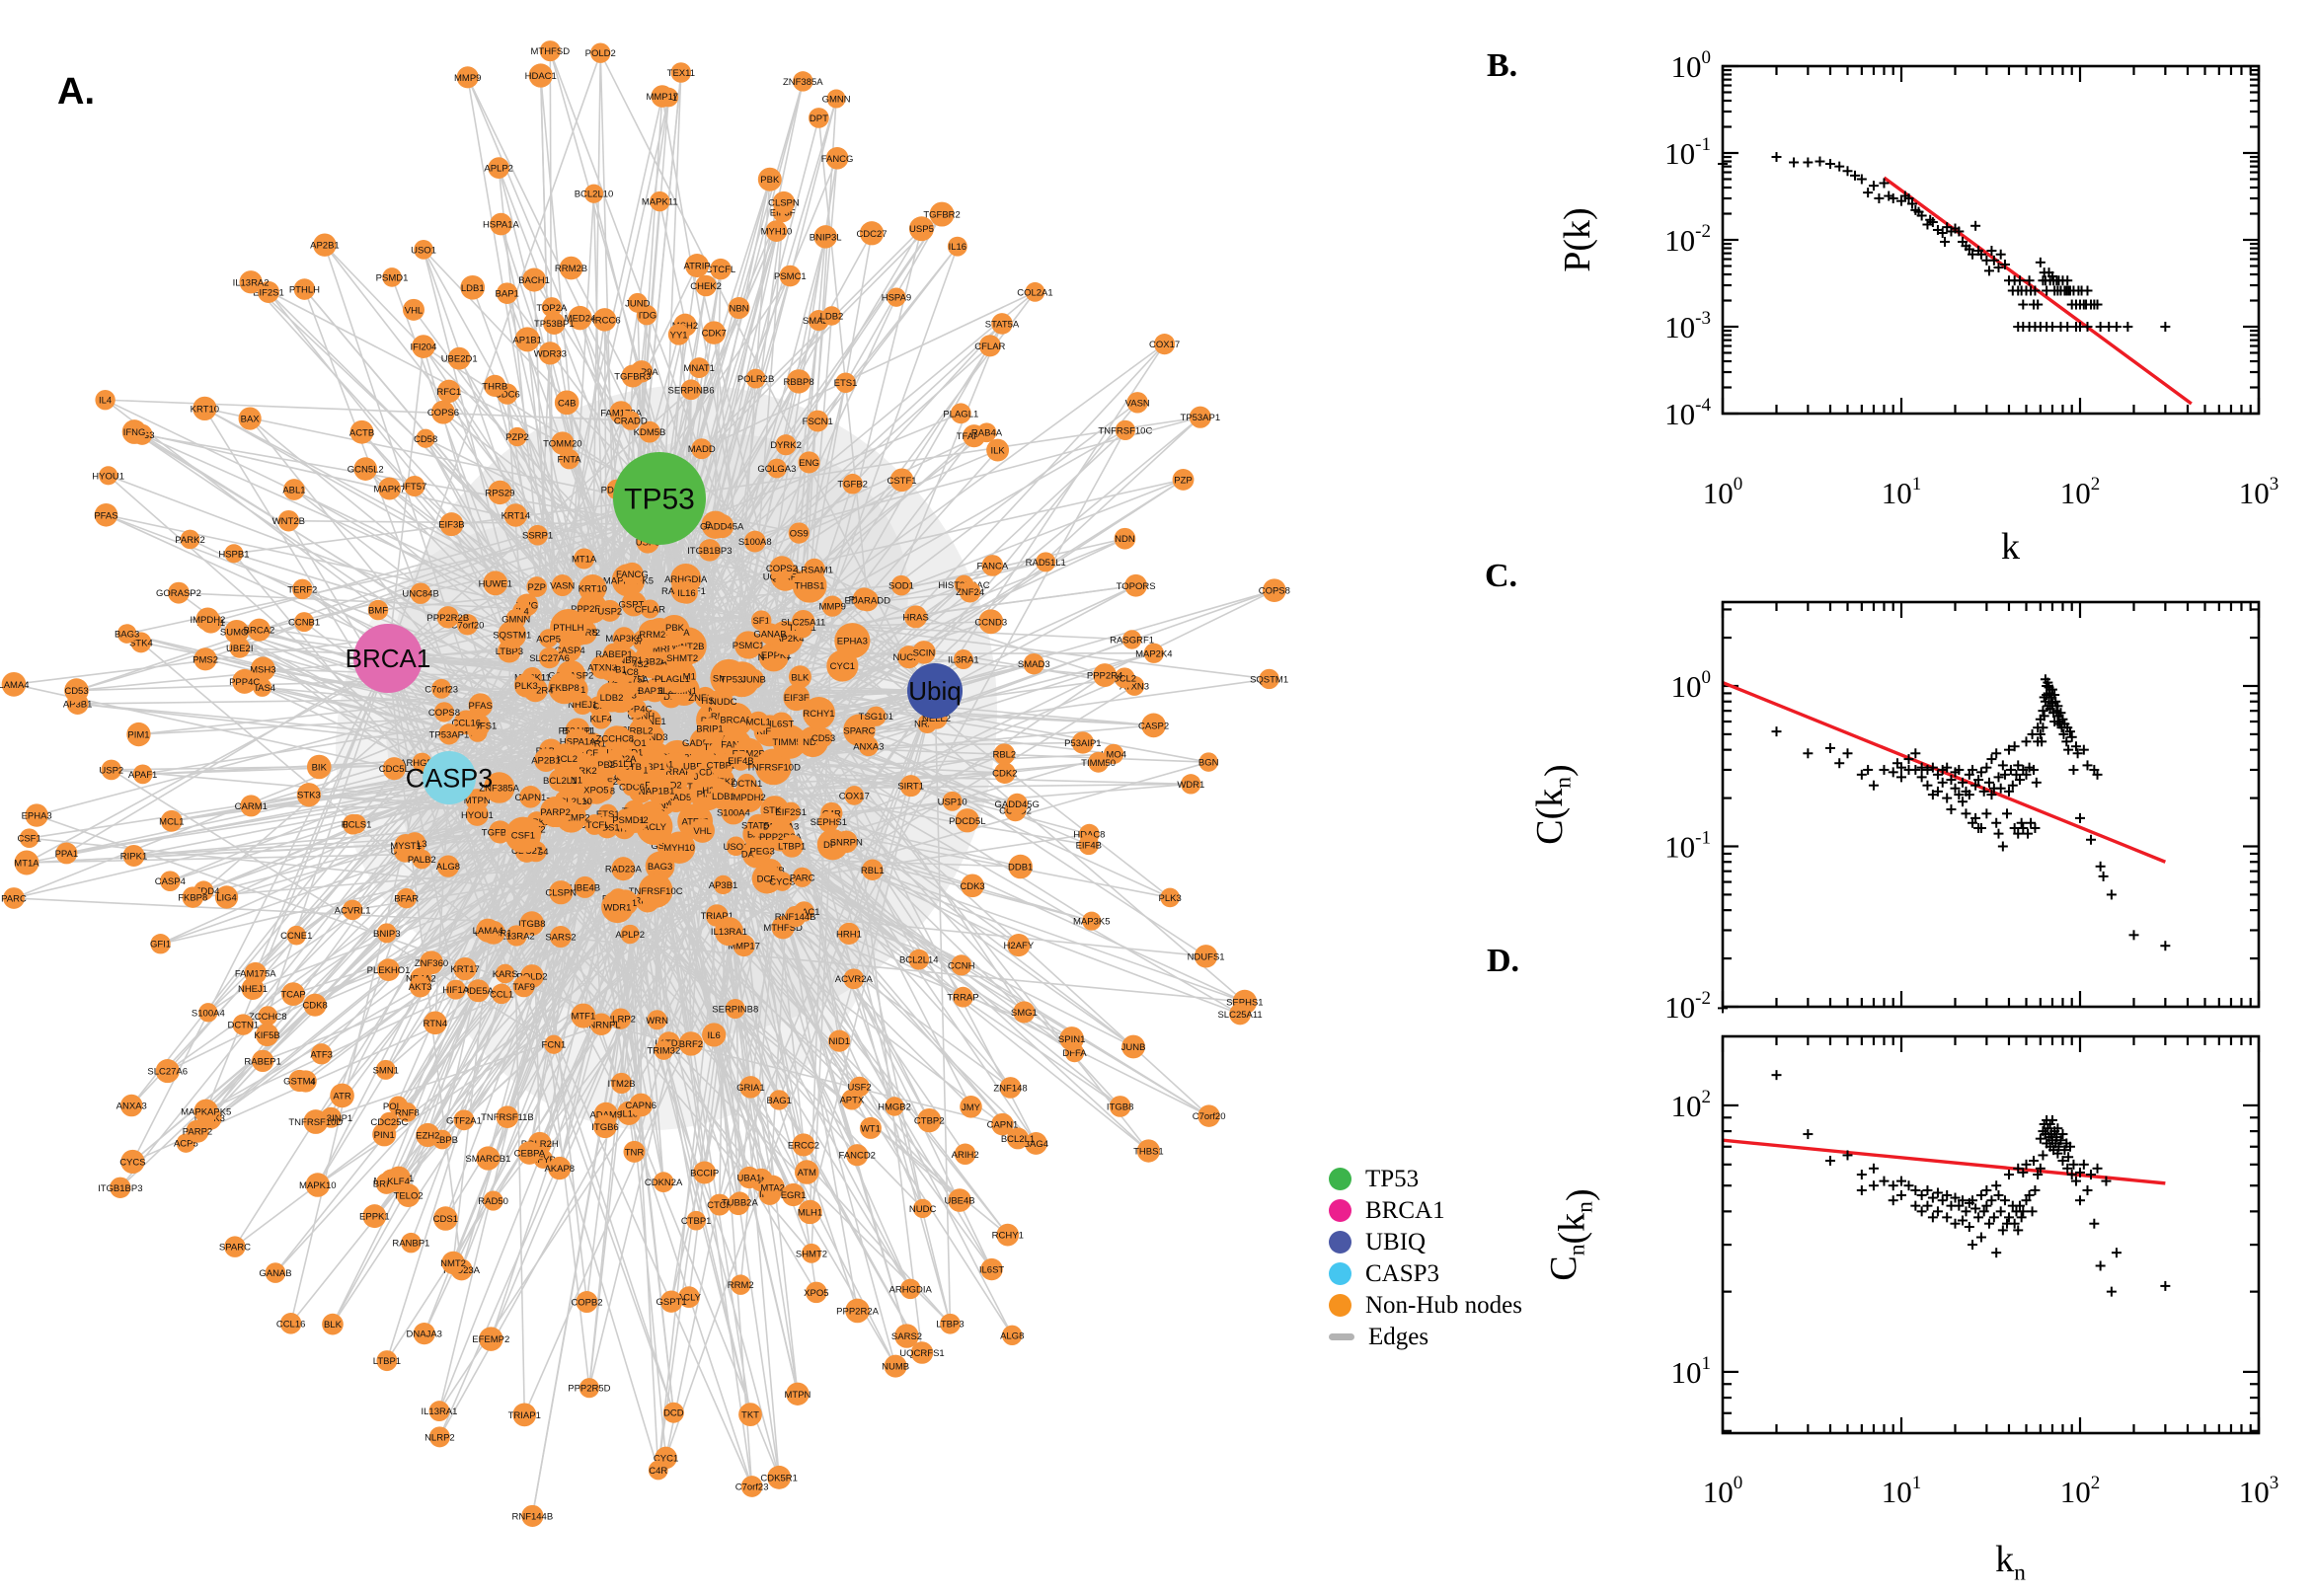  Describe the element at coordinates (551, 353) in the screenshot. I see `network-node-label: WDR33` at that location.